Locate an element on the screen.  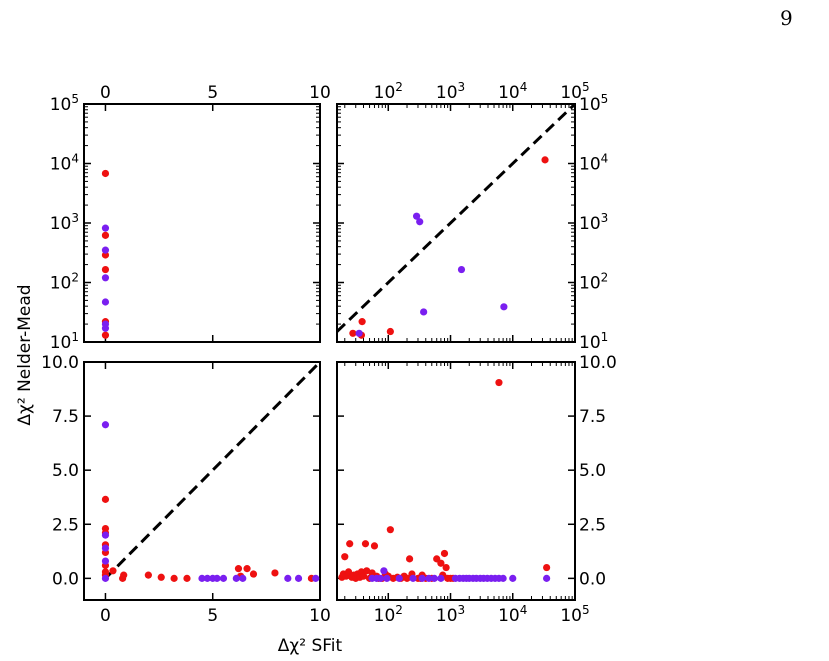
page-number: 9 is located at coordinates (786, 18).